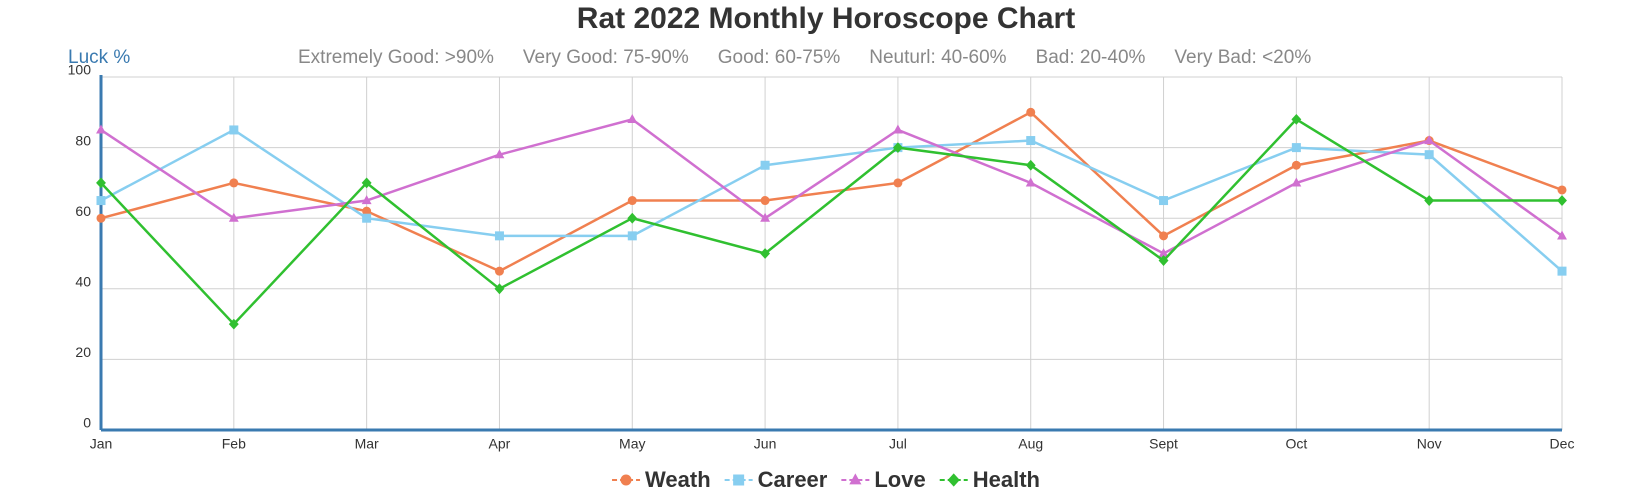  I want to click on x-tick-label: Mar, so click(367, 444).